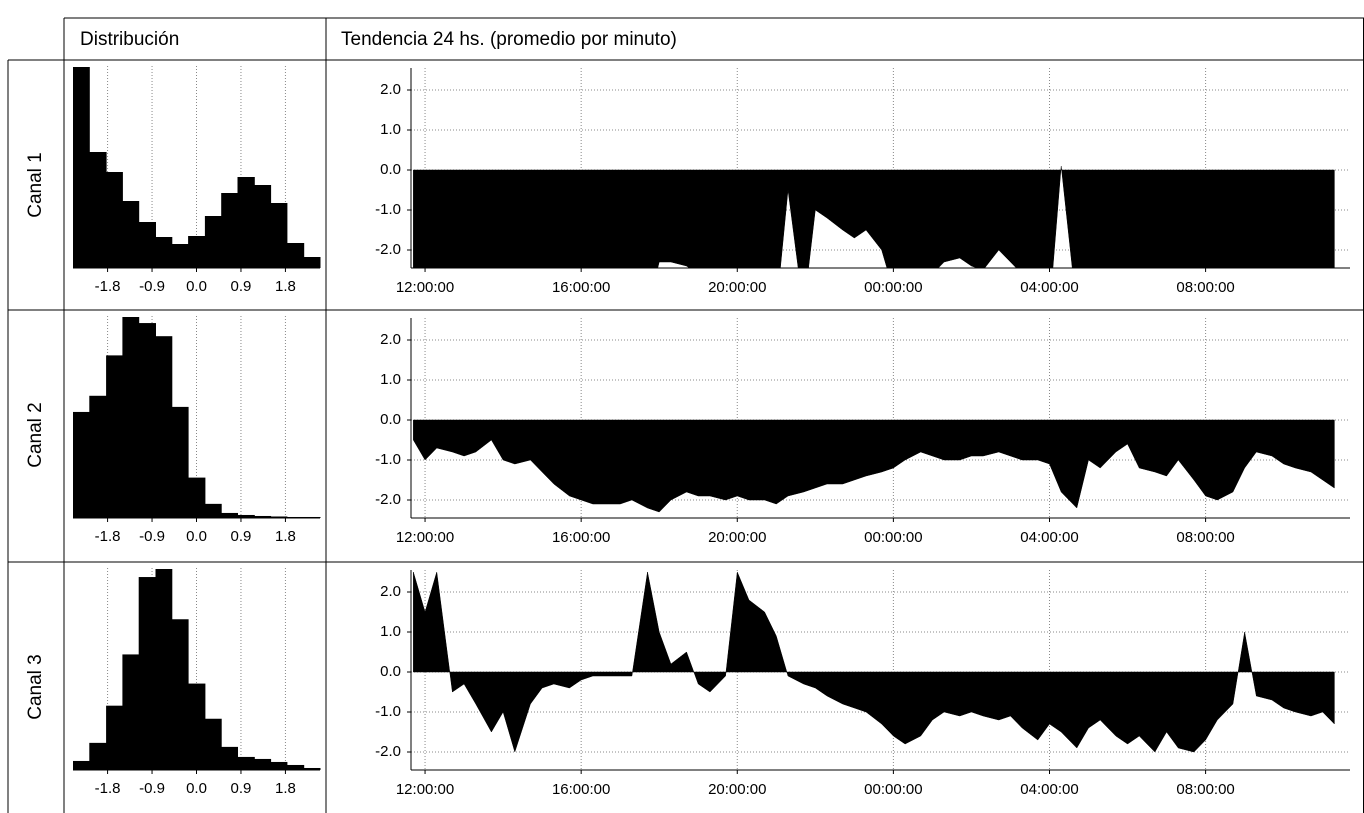 The height and width of the screenshot is (813, 1364). Describe the element at coordinates (35, 185) in the screenshot. I see `row-label: Canal 1` at that location.